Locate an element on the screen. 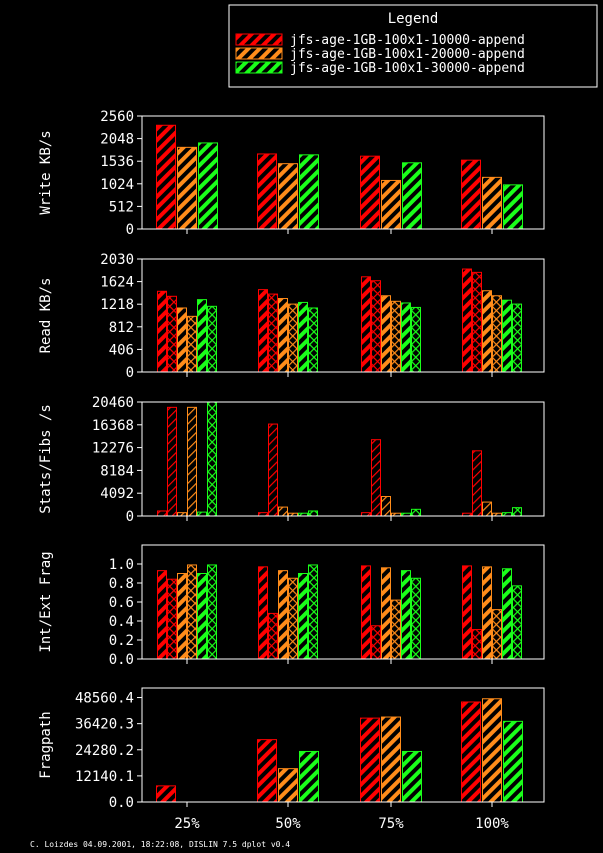 The width and height of the screenshot is (603, 853). y-tick-label: 512 is located at coordinates (121, 207).